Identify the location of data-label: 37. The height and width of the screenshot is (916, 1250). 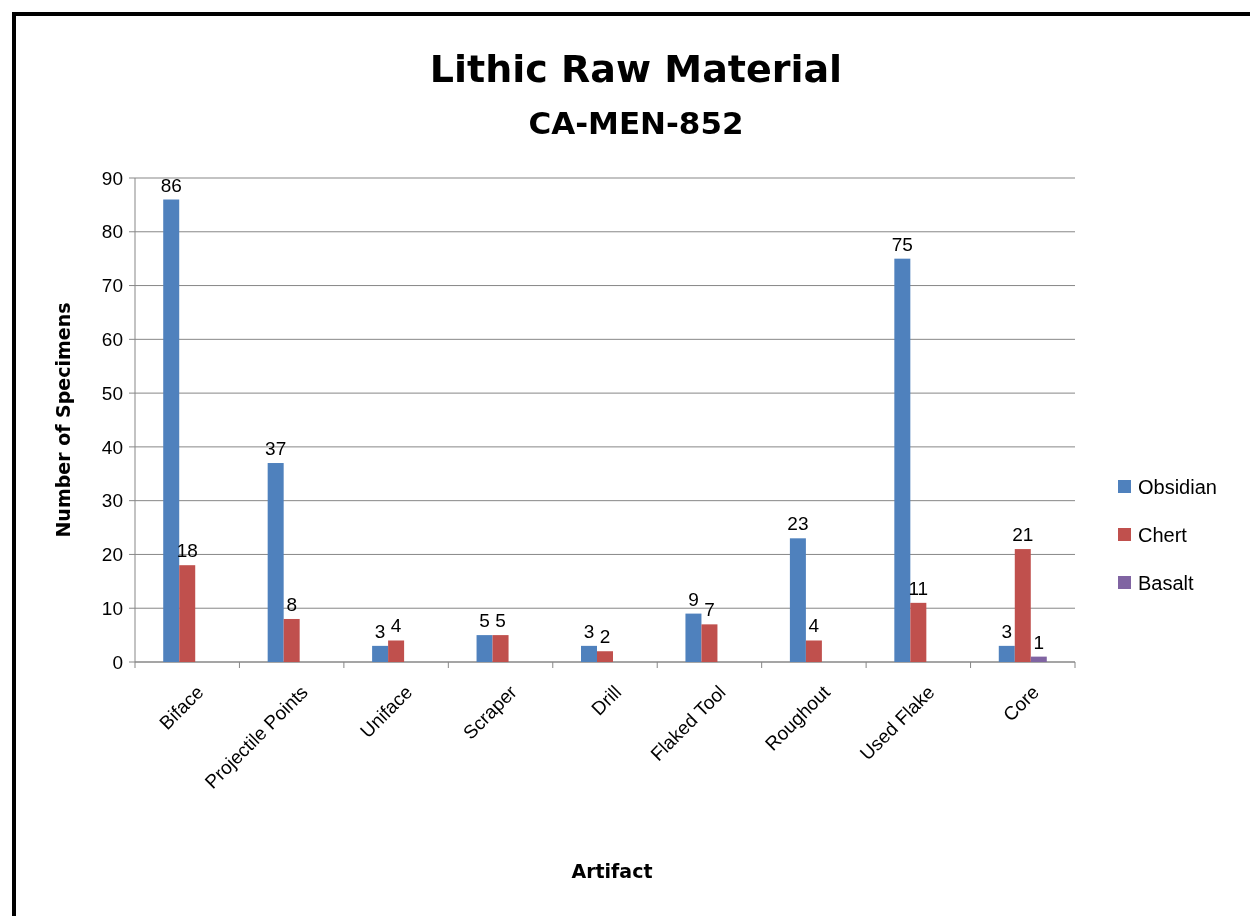
(276, 449).